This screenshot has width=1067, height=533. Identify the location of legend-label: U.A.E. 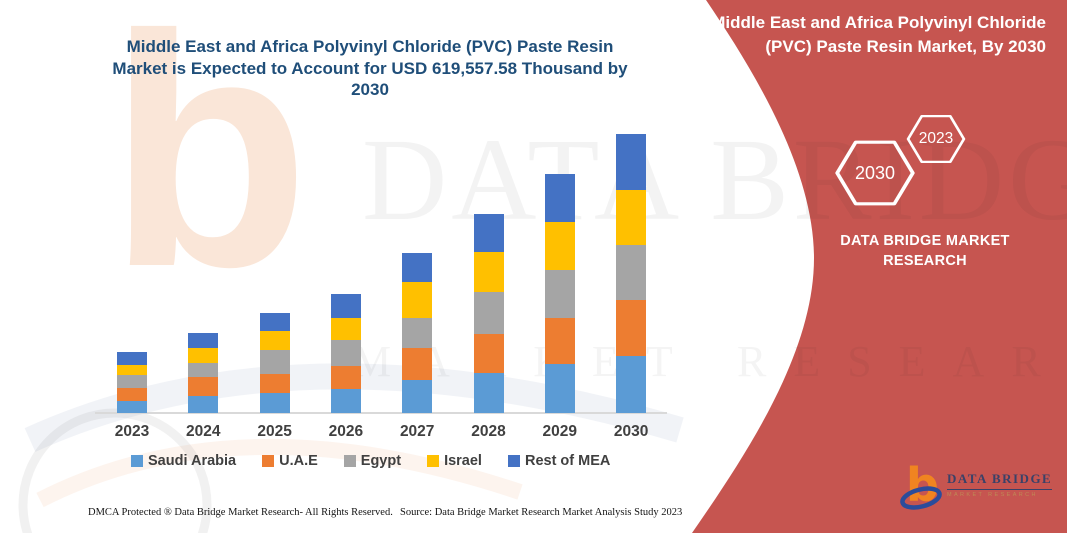
(298, 461).